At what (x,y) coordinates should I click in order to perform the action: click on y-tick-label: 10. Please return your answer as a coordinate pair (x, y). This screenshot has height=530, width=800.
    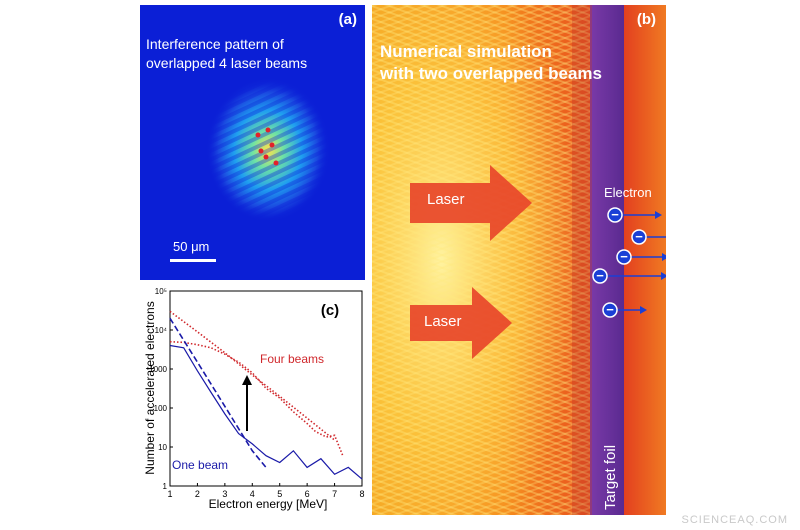
    Looking at the image, I should click on (162, 447).